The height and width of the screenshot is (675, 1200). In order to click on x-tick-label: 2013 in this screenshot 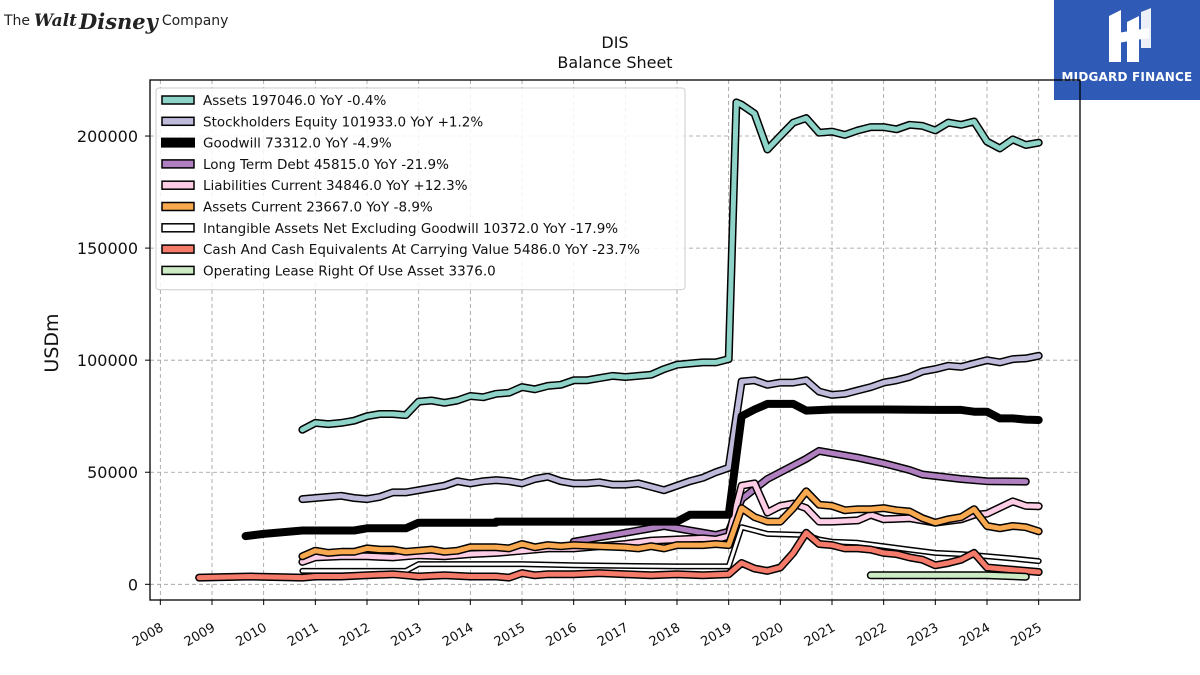, I will do `click(407, 635)`.